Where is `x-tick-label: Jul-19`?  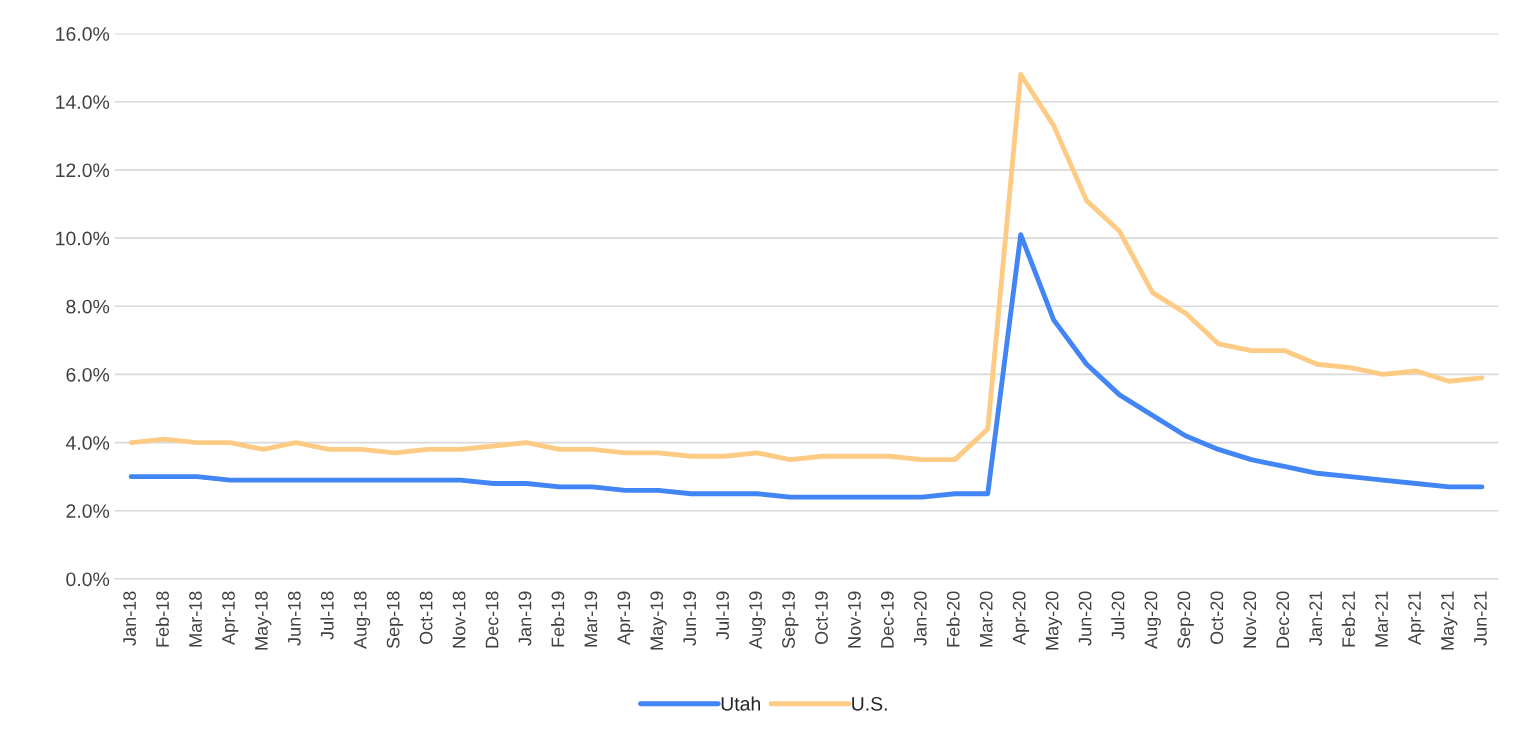 x-tick-label: Jul-19 is located at coordinates (722, 615).